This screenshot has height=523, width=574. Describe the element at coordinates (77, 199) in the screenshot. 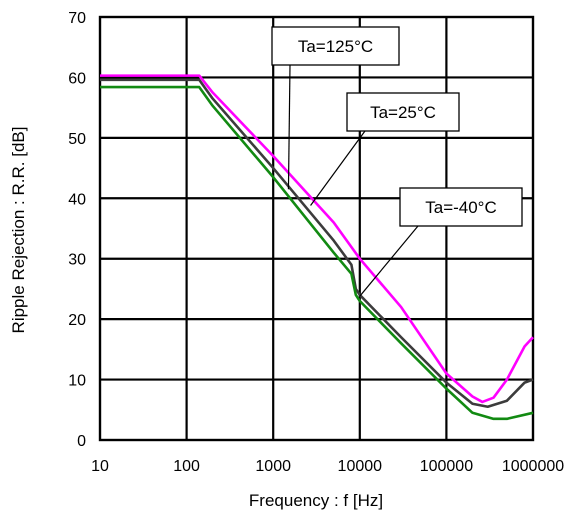

I see `y-tick-label: 40` at that location.